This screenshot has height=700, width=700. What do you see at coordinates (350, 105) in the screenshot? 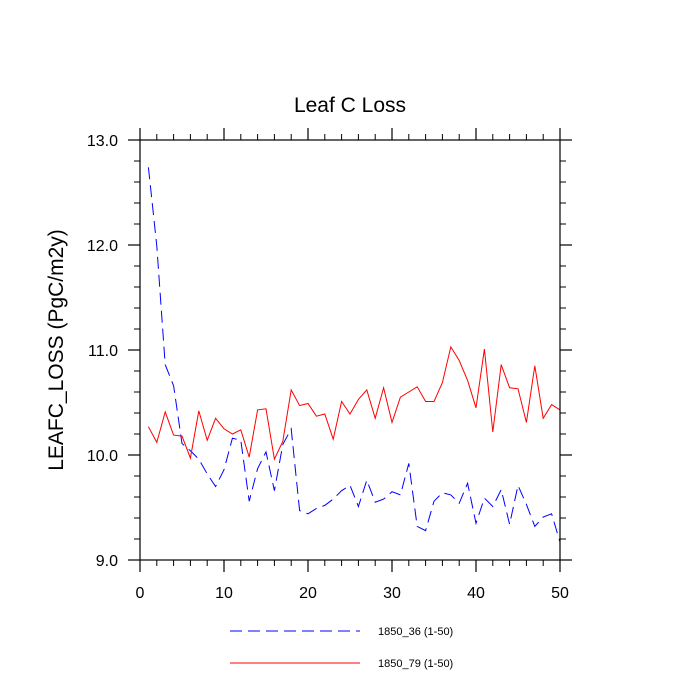
I see `chart-title: Leaf C Loss` at bounding box center [350, 105].